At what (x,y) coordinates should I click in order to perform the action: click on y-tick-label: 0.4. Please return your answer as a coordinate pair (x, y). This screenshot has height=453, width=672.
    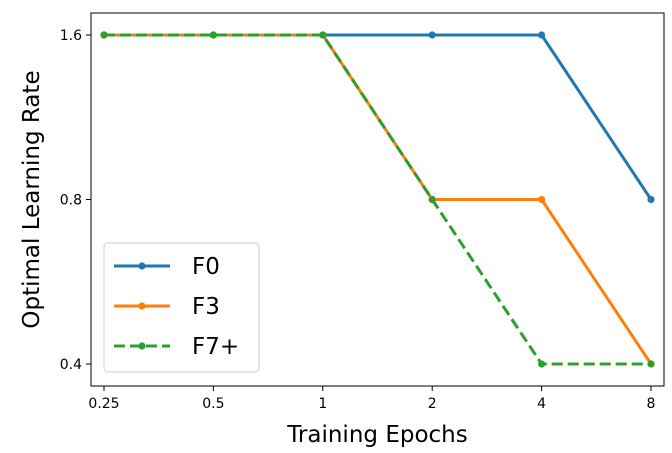
    Looking at the image, I should click on (71, 365).